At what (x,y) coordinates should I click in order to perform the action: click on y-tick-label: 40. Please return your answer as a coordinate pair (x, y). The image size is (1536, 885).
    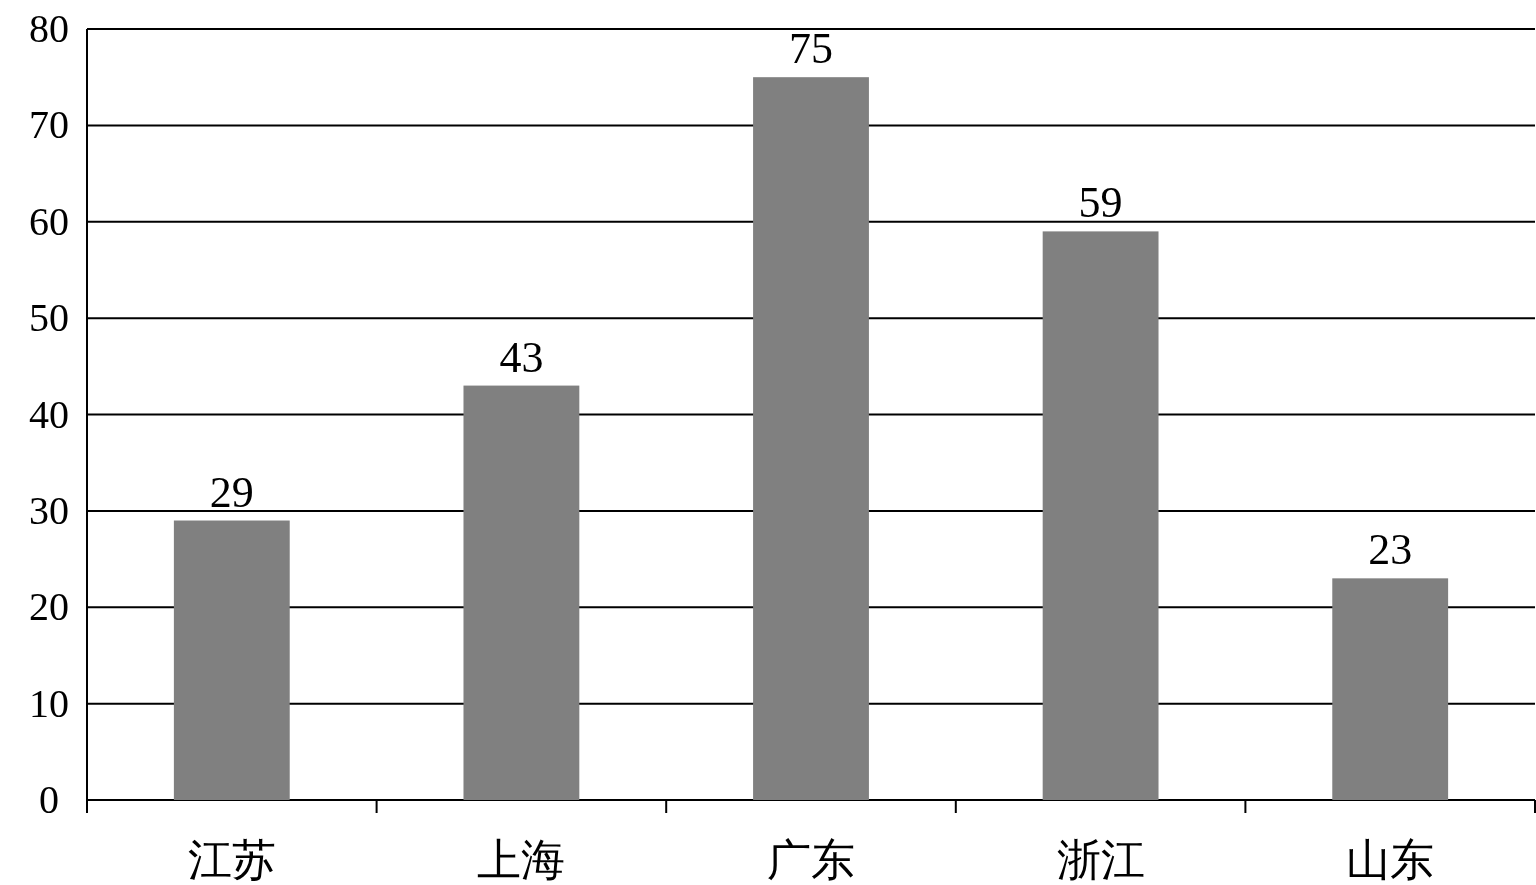
    Looking at the image, I should click on (49, 414).